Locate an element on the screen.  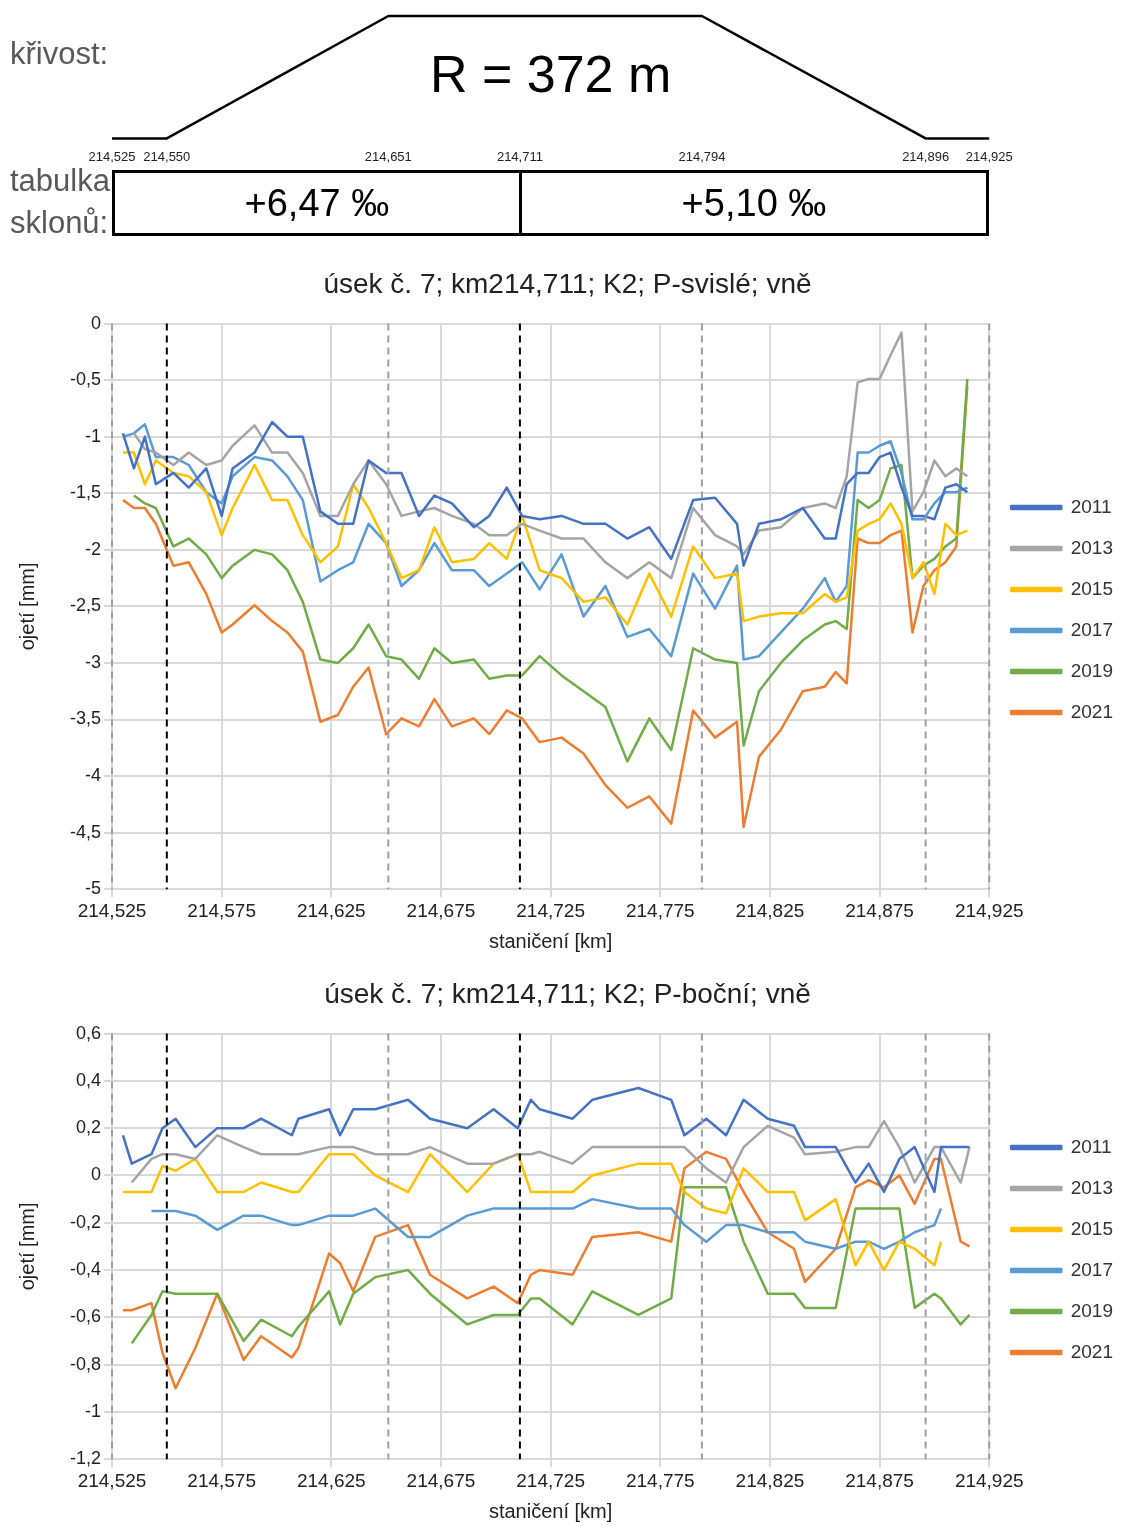
x-tick-label: 214,896 is located at coordinates (926, 156).